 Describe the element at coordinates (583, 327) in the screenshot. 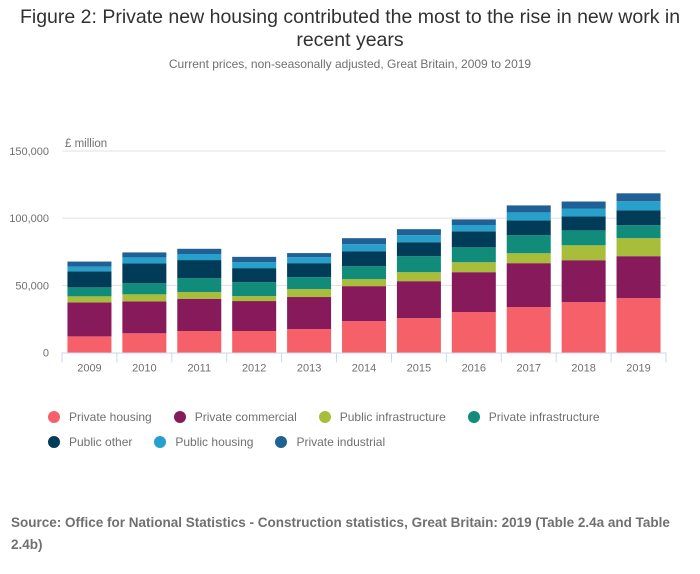

I see `bar-segment-private-housing: Private housing 2018: 37,500` at that location.